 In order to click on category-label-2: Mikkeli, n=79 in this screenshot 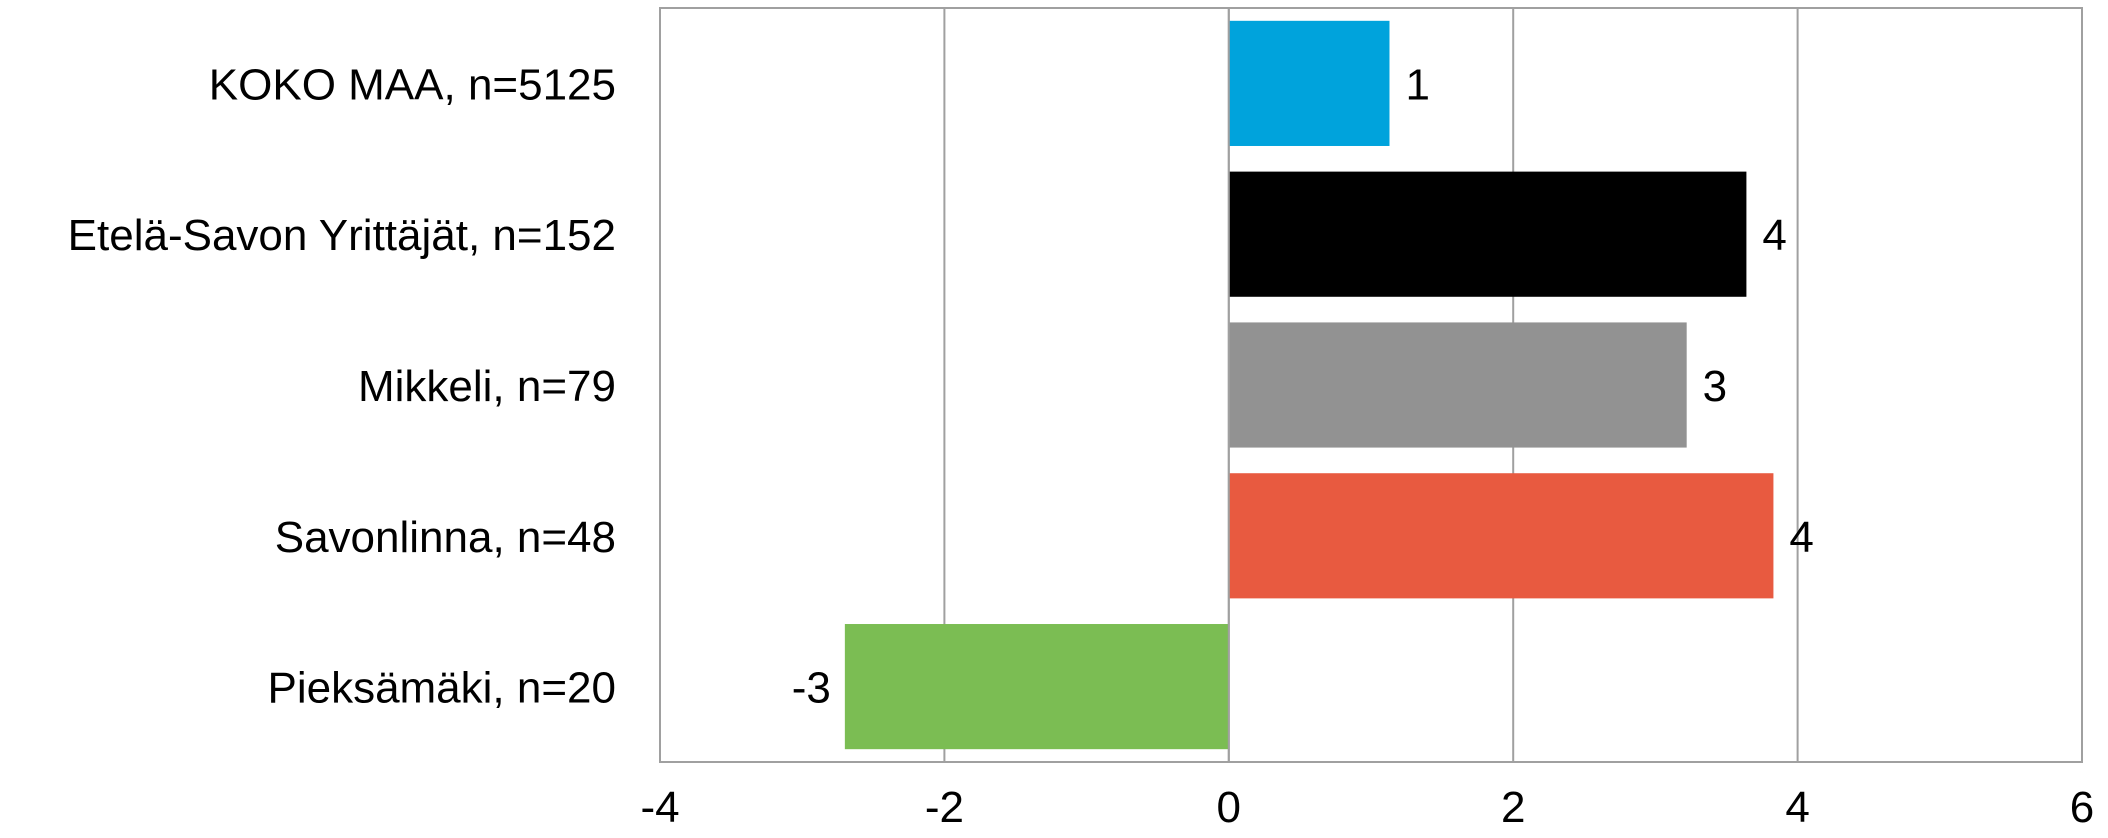, I will do `click(487, 386)`.